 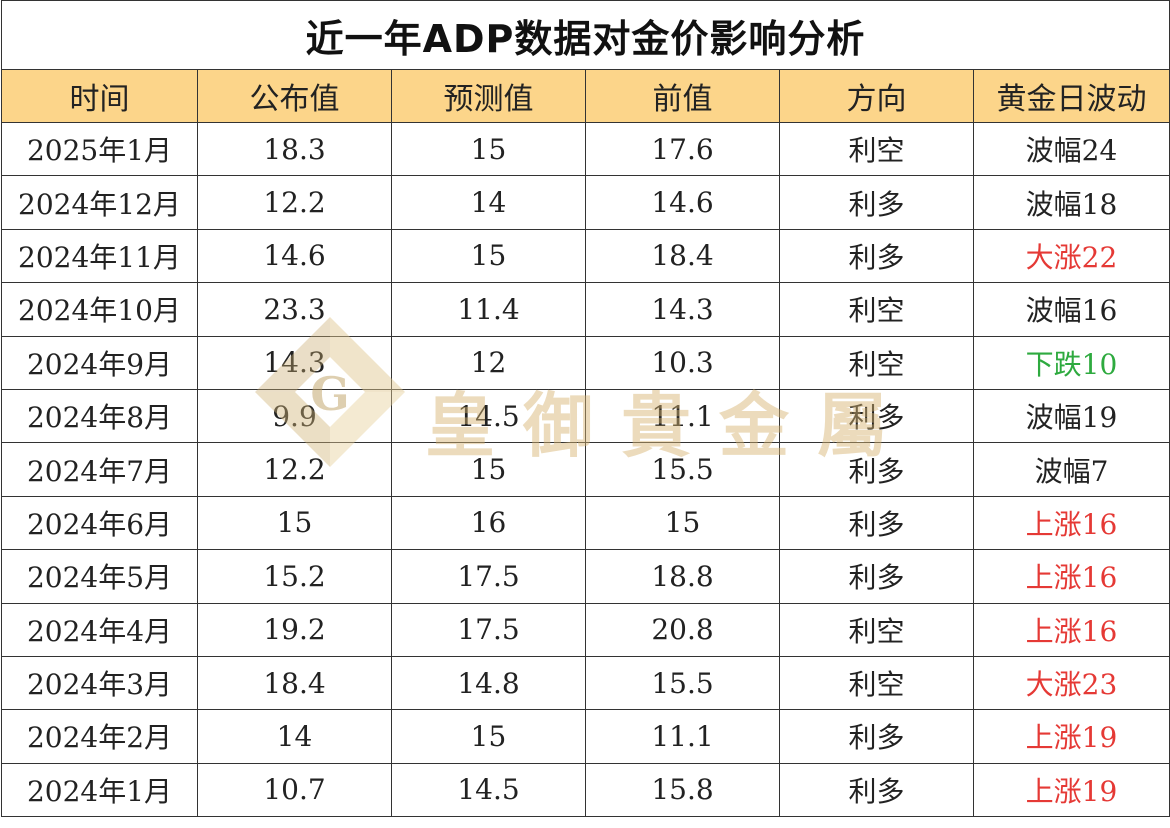 I want to click on cell-actual: 10.7, so click(x=294, y=790).